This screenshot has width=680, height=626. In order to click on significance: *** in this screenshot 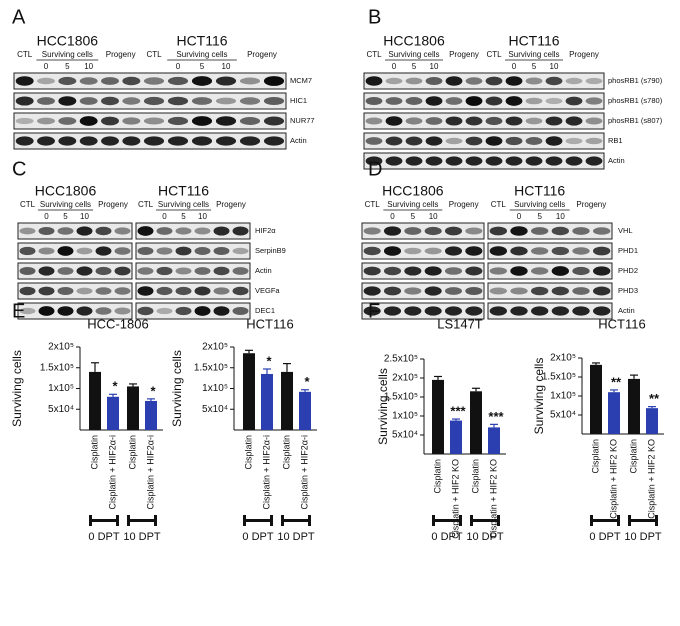, I will do `click(458, 410)`.